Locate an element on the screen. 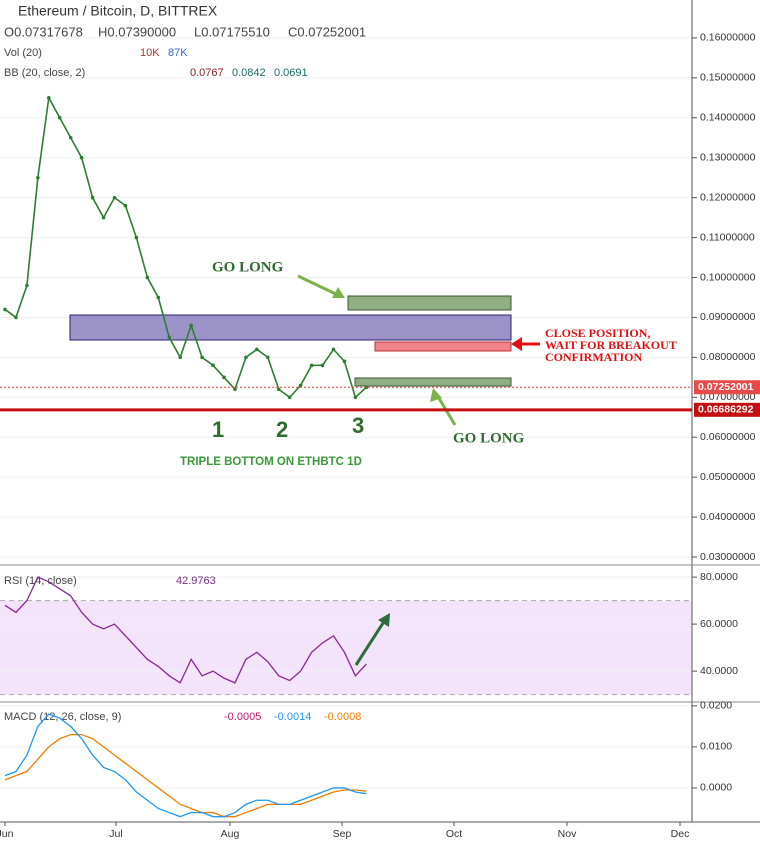 Image resolution: width=760 pixels, height=844 pixels. y-tick-label: 0.09000000 is located at coordinates (728, 317).